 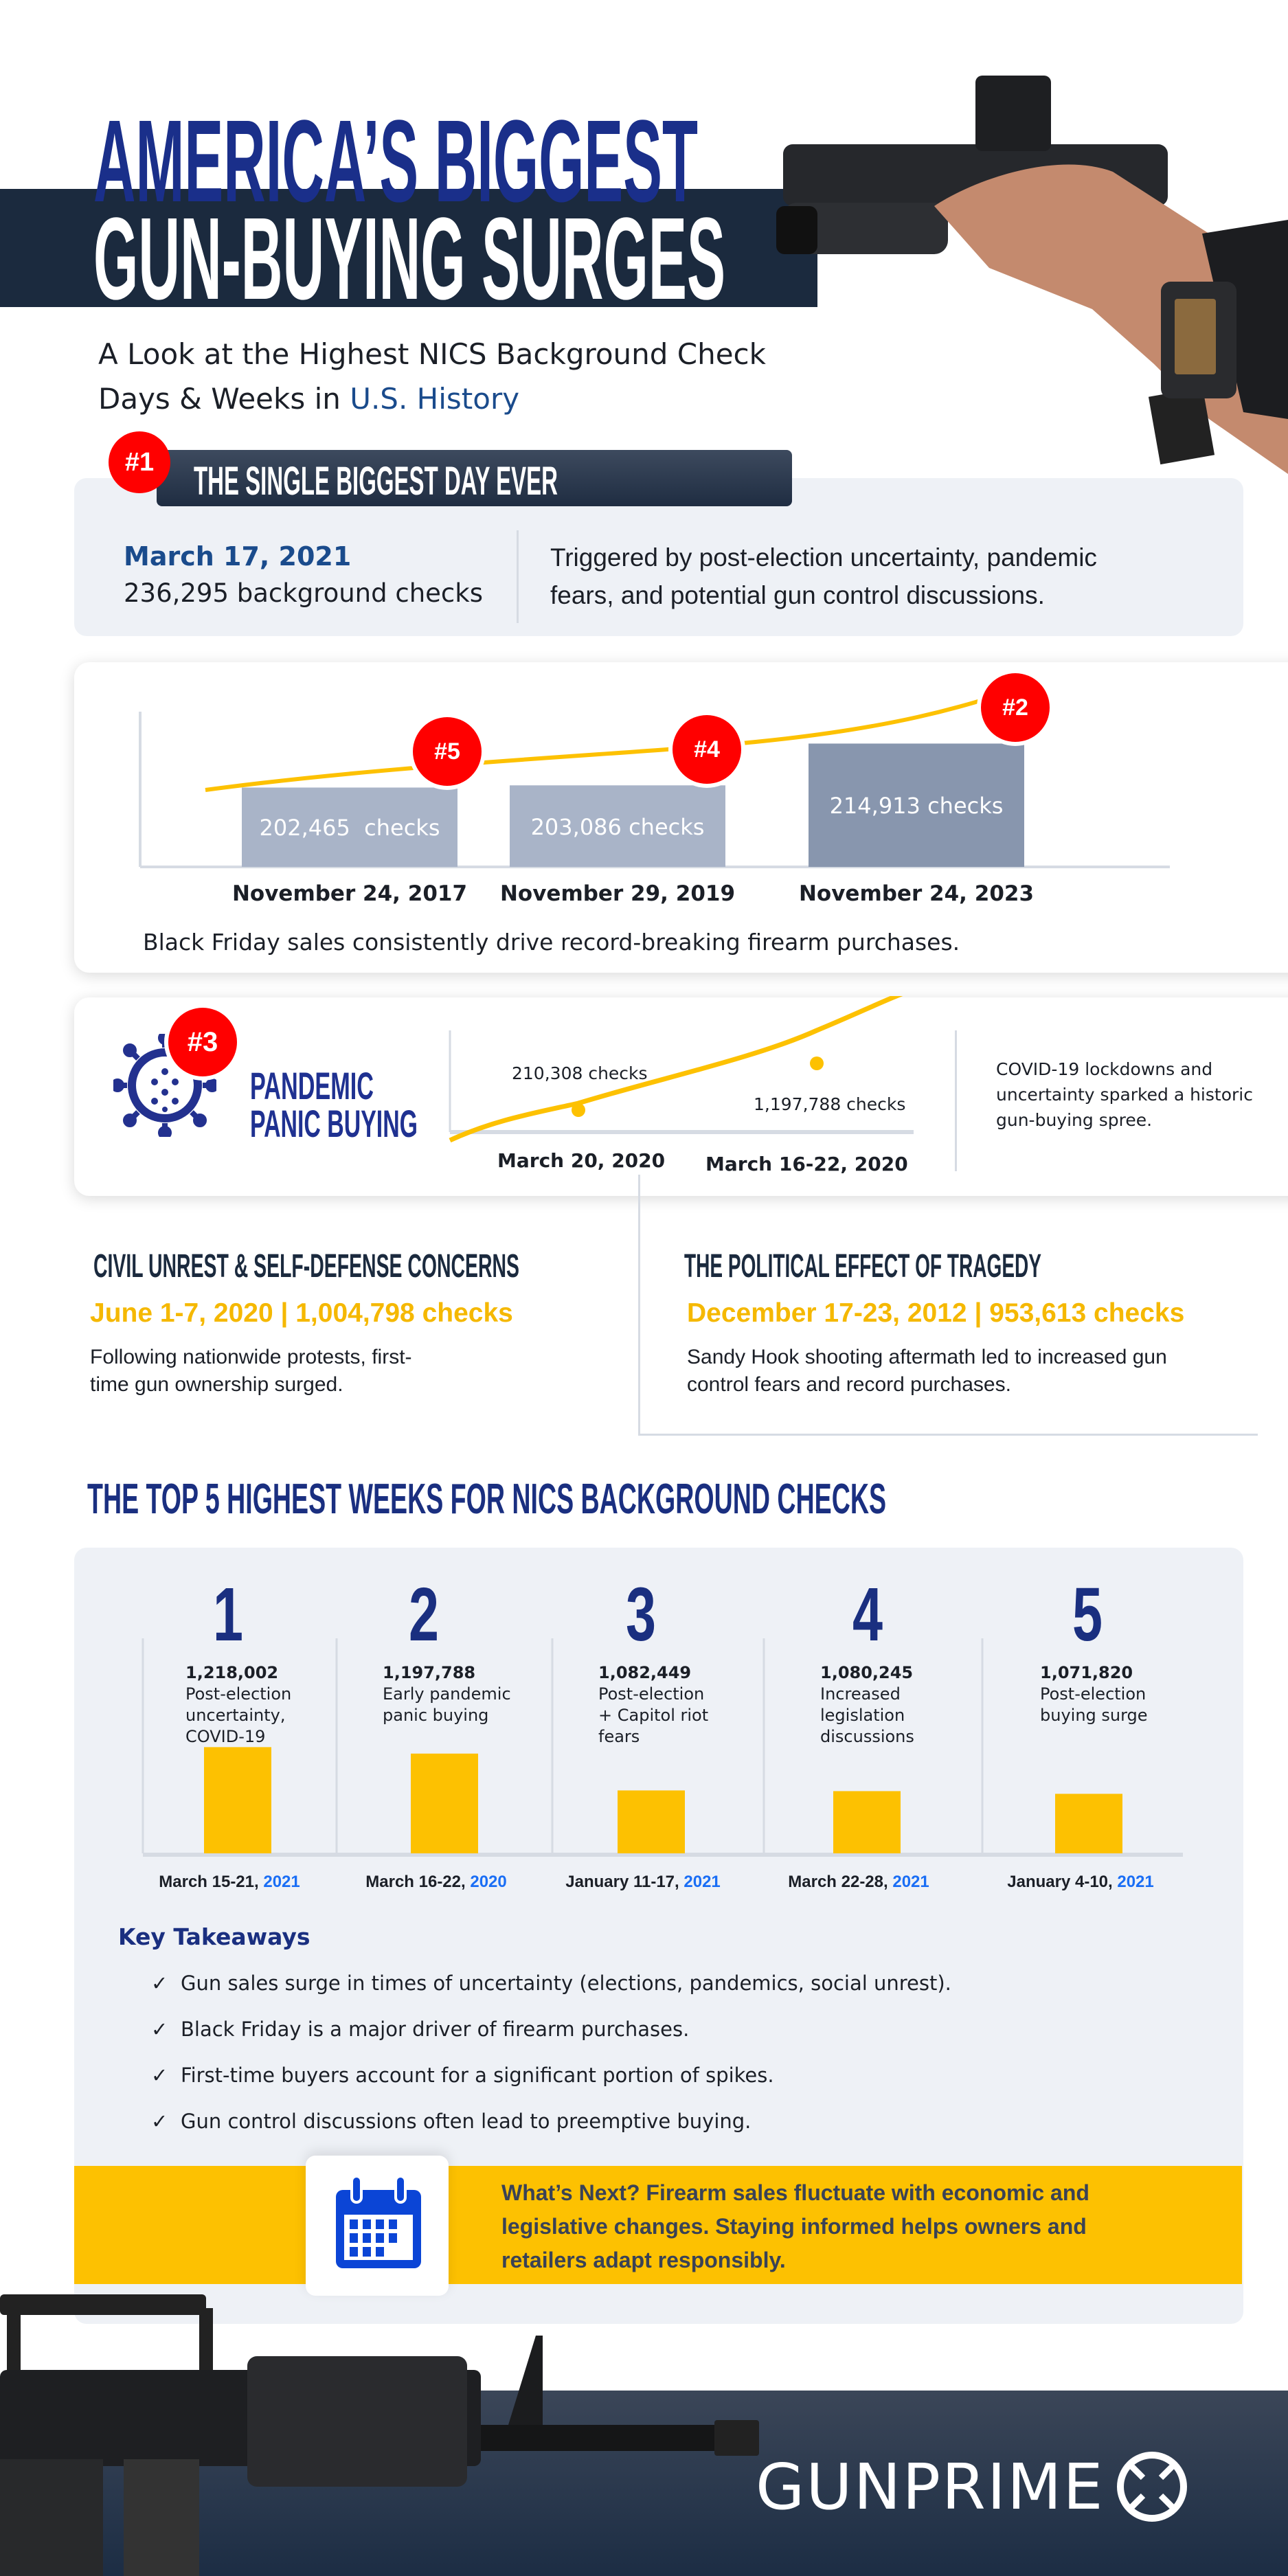 What do you see at coordinates (624, 1882) in the screenshot?
I see `date-range: January 11-17,` at bounding box center [624, 1882].